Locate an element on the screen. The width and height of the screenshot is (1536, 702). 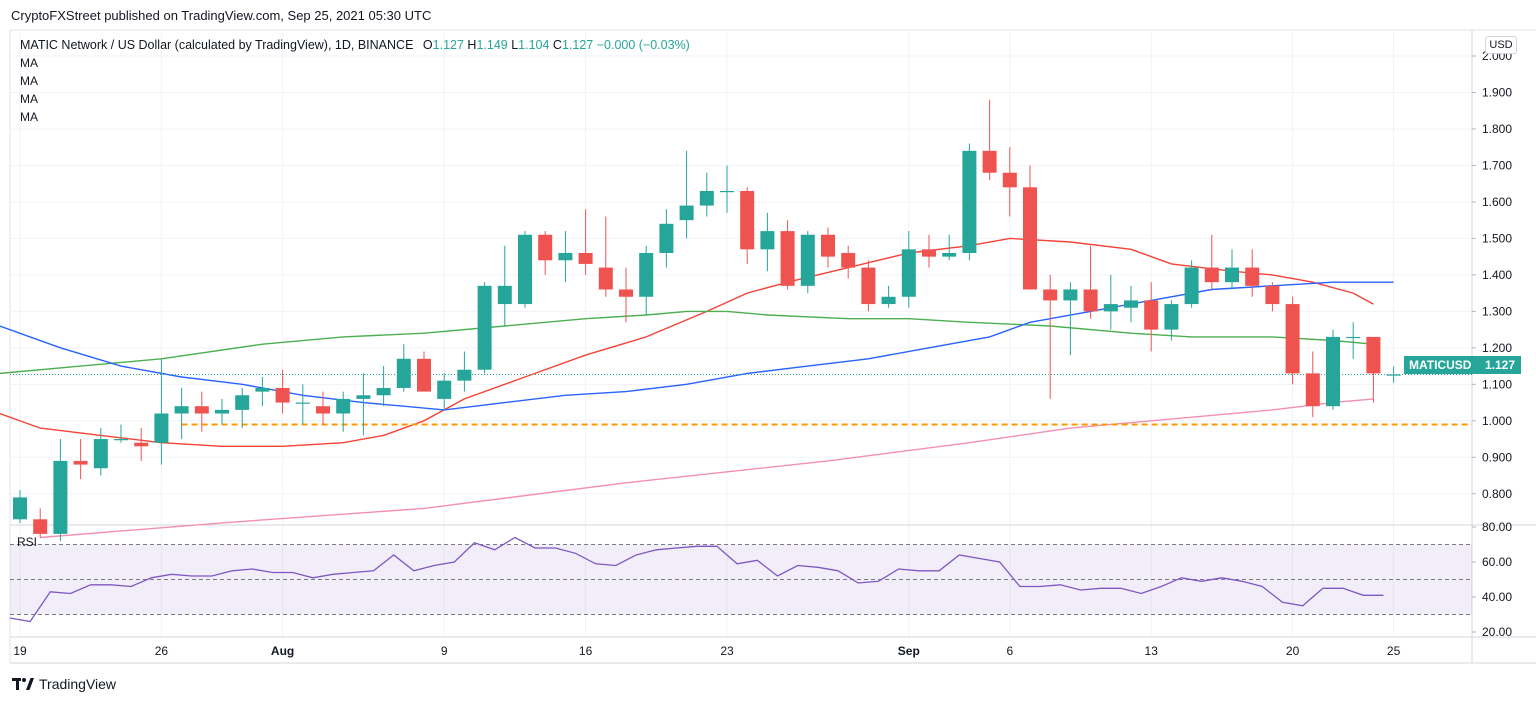
price-label-value: 1.127 is located at coordinates (1499, 365).